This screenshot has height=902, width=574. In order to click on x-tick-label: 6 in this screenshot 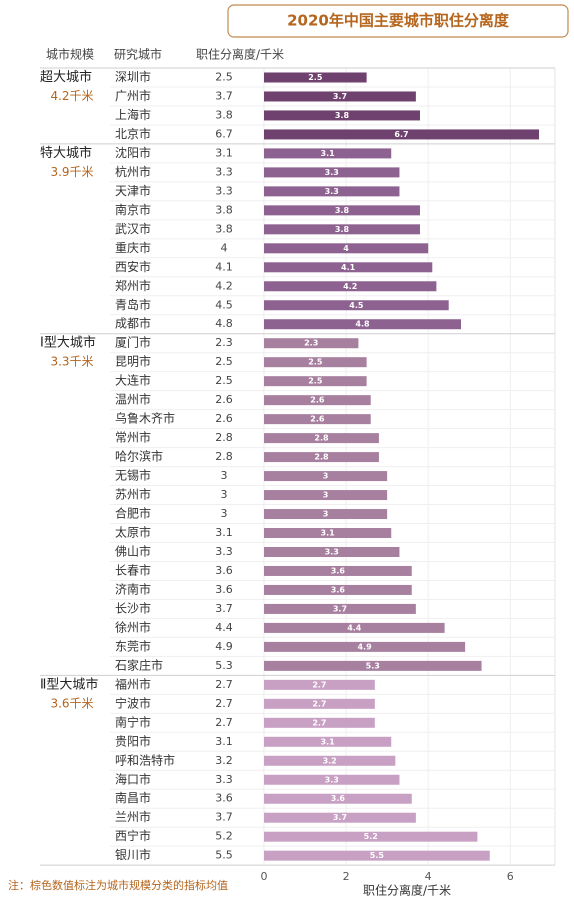, I will do `click(510, 876)`.